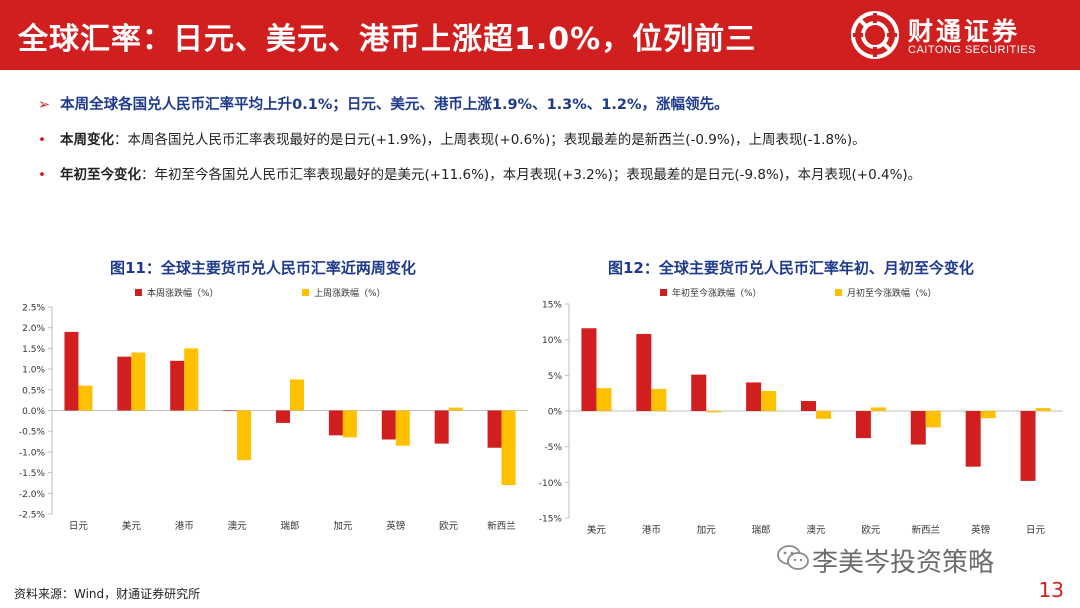 The image size is (1080, 608). What do you see at coordinates (33, 371) in the screenshot?
I see `y-tick-label: 1.0%` at bounding box center [33, 371].